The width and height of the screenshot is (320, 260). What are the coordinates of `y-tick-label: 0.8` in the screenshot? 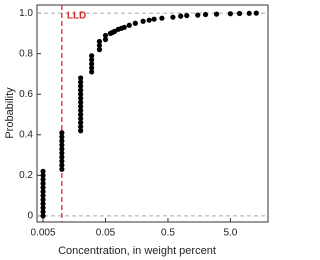 It's located at (26, 53).